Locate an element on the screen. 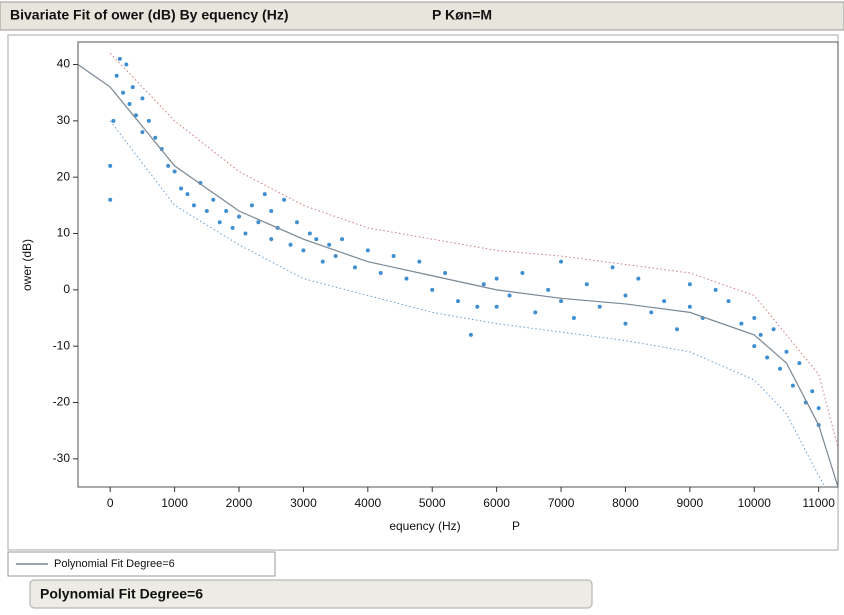  x-tick-label: 10000 is located at coordinates (755, 503).